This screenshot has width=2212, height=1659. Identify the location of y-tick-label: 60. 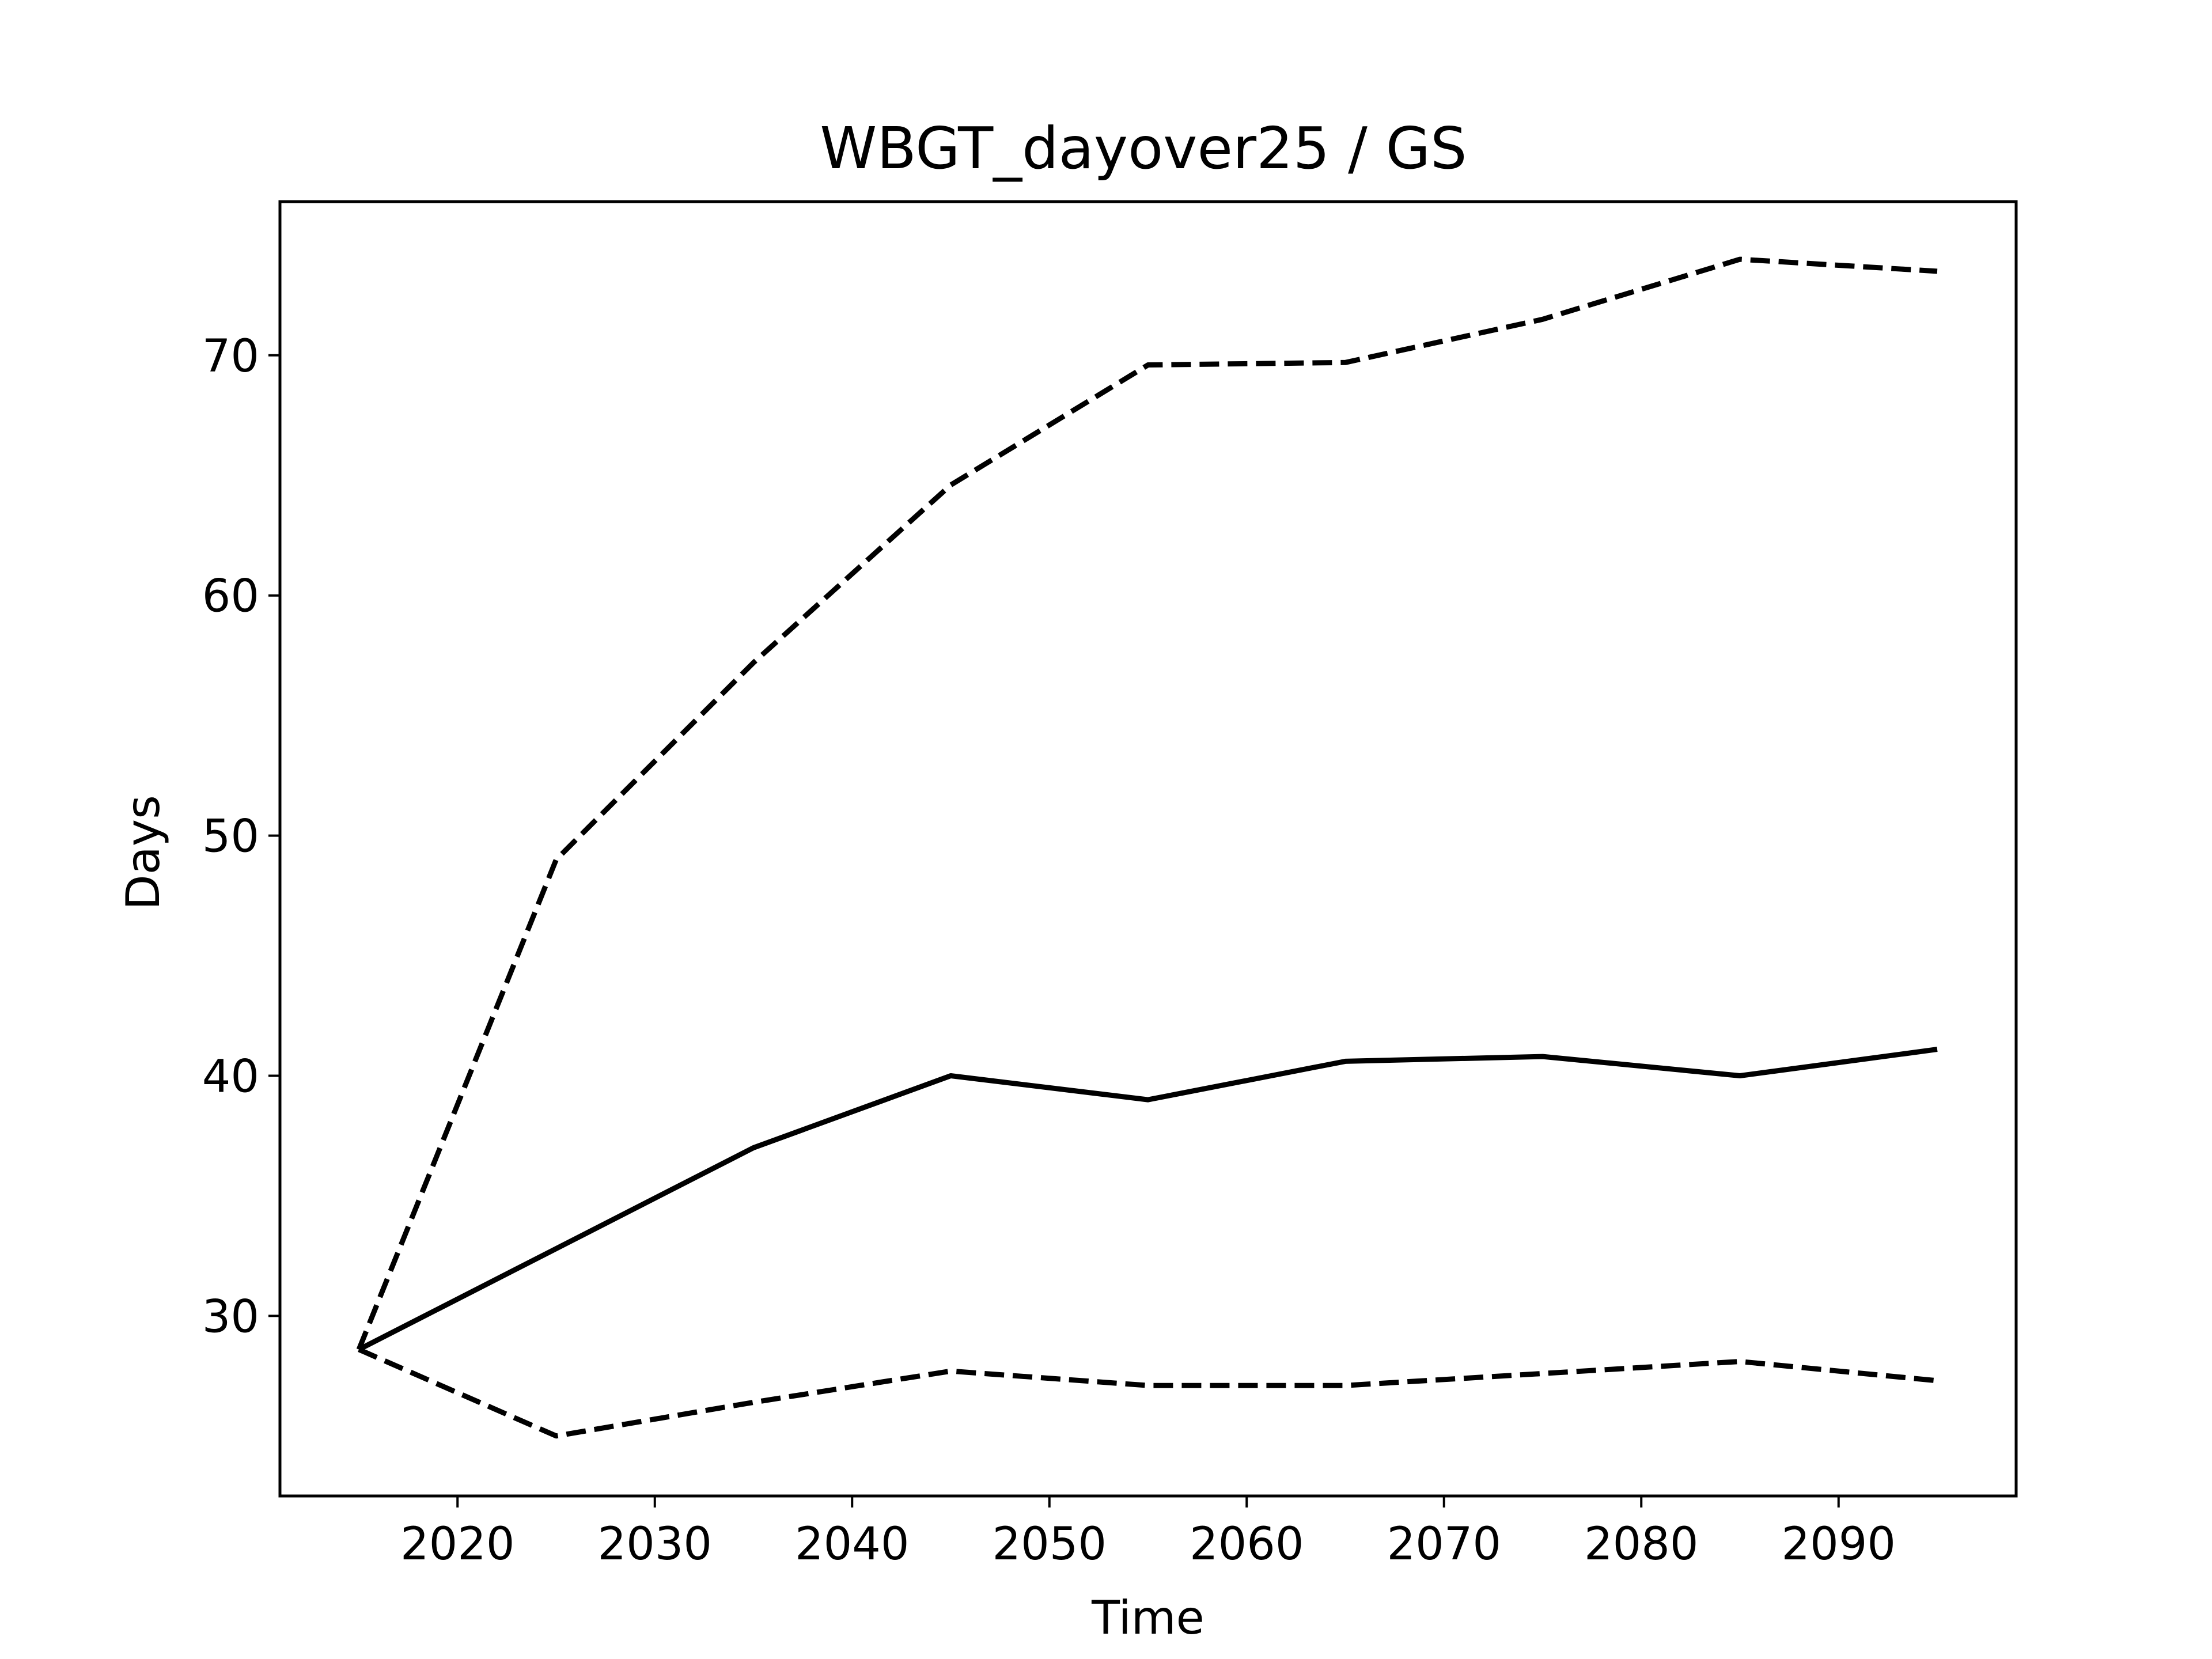
(230, 597).